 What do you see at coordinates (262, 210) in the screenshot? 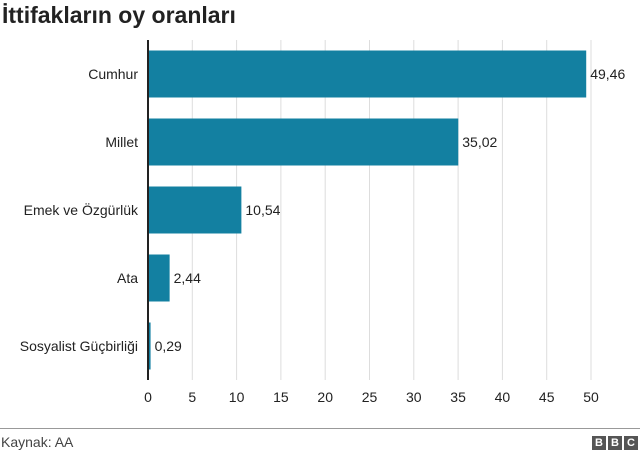
I see `value-label: 10,54` at bounding box center [262, 210].